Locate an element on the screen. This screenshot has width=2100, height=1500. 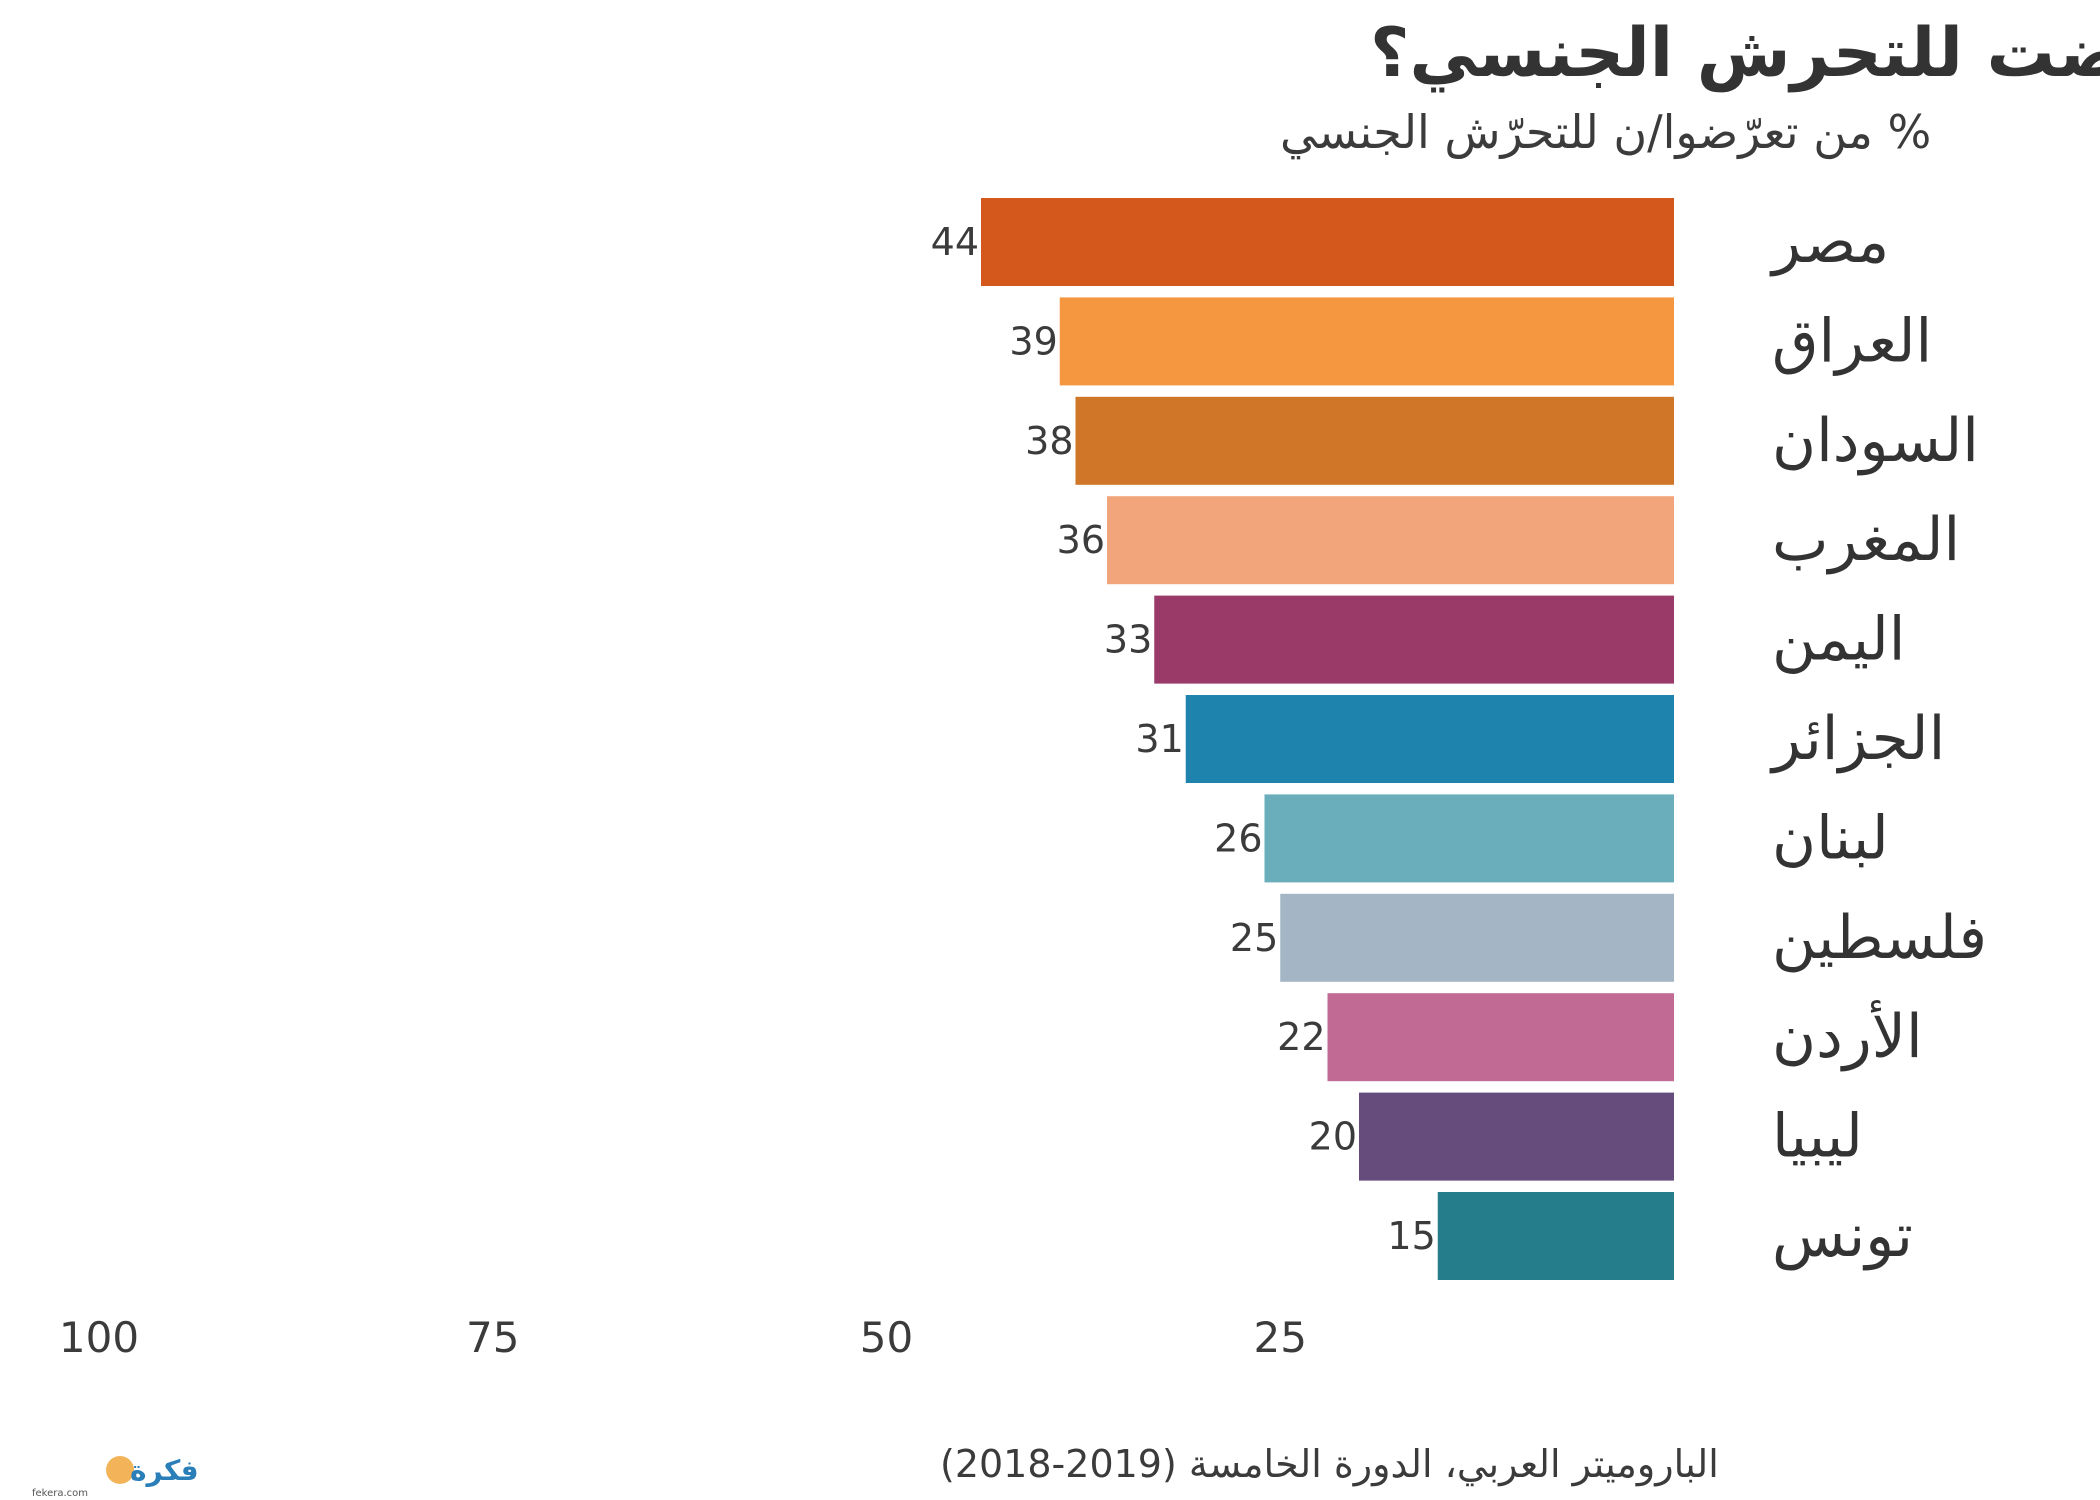
watermark-url: fekera.com is located at coordinates (60, 1493).